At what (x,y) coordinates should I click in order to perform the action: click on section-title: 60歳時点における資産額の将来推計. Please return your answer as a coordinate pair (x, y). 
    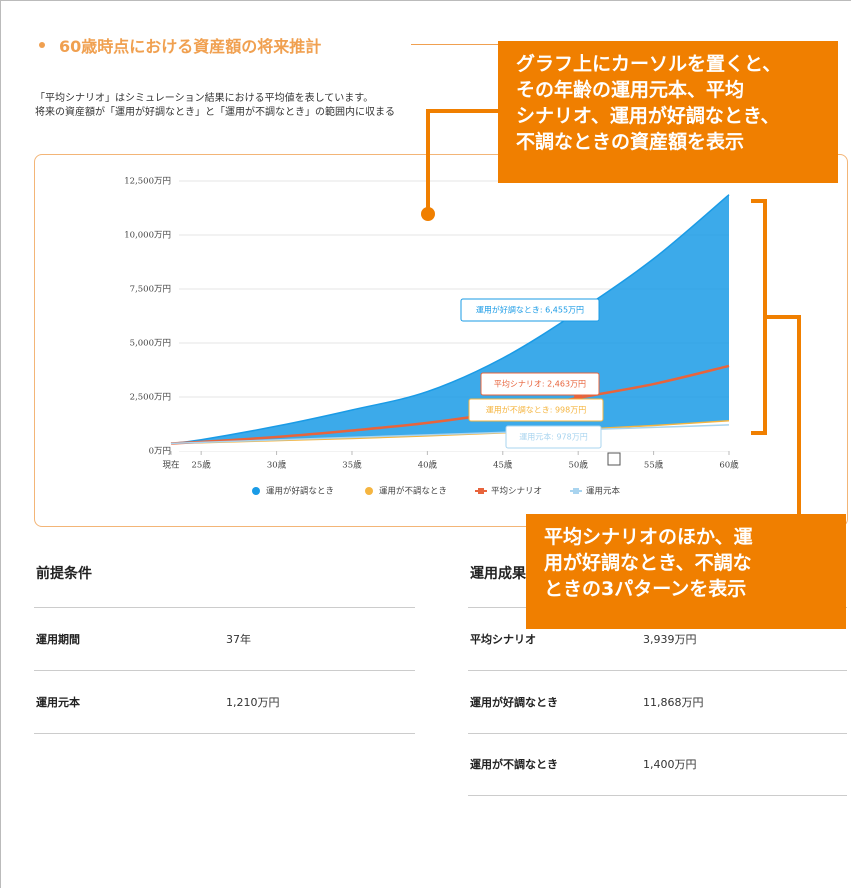
    Looking at the image, I should click on (190, 46).